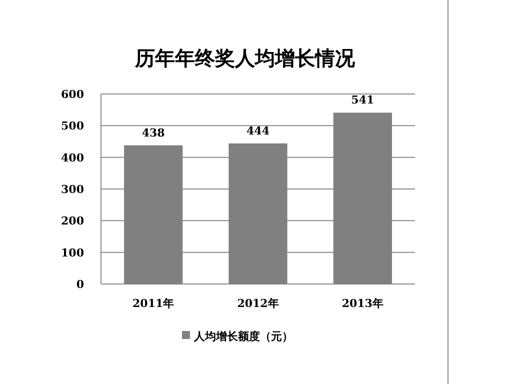 Image resolution: width=512 pixels, height=384 pixels. Describe the element at coordinates (153, 303) in the screenshot. I see `x-tick-label: 2011年` at that location.